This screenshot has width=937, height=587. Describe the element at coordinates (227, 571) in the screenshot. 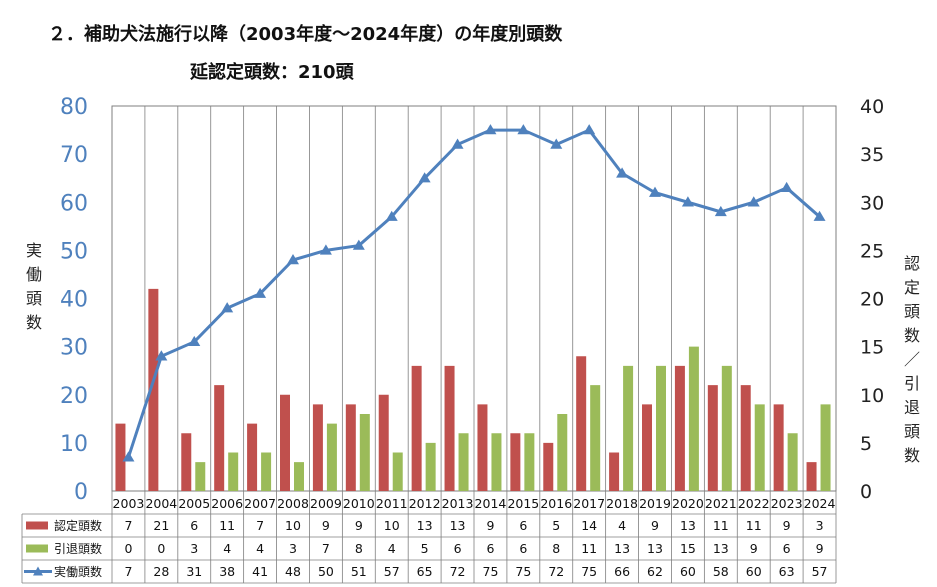

I see `data-label: 38` at that location.